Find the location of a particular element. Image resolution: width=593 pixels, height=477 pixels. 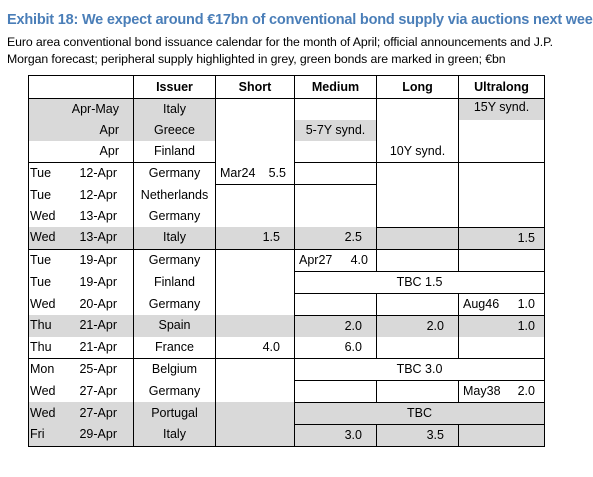

row-short-value: 5.5 is located at coordinates (277, 172).